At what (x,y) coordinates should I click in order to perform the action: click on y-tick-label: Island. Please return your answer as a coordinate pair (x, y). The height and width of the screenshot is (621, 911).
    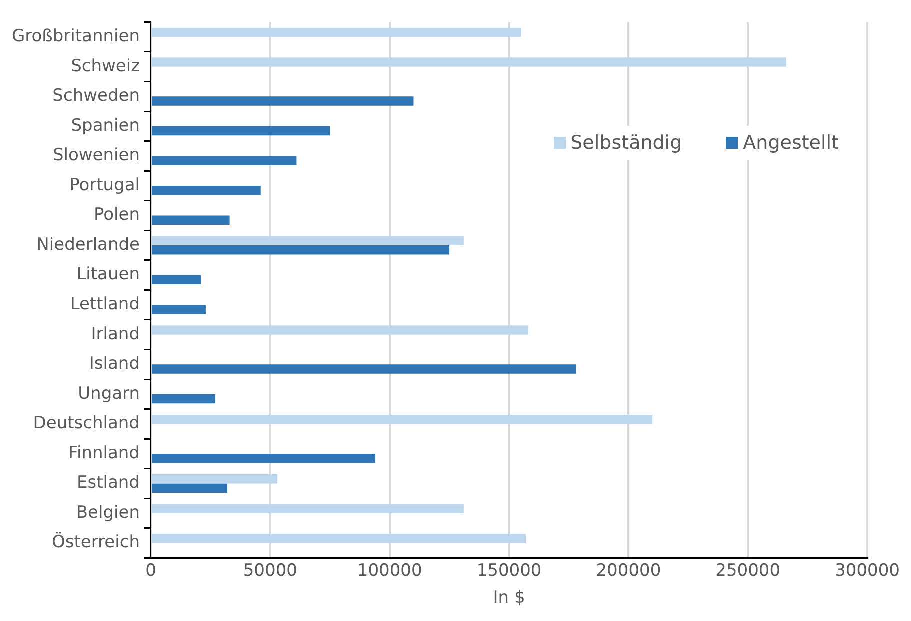
    Looking at the image, I should click on (114, 364).